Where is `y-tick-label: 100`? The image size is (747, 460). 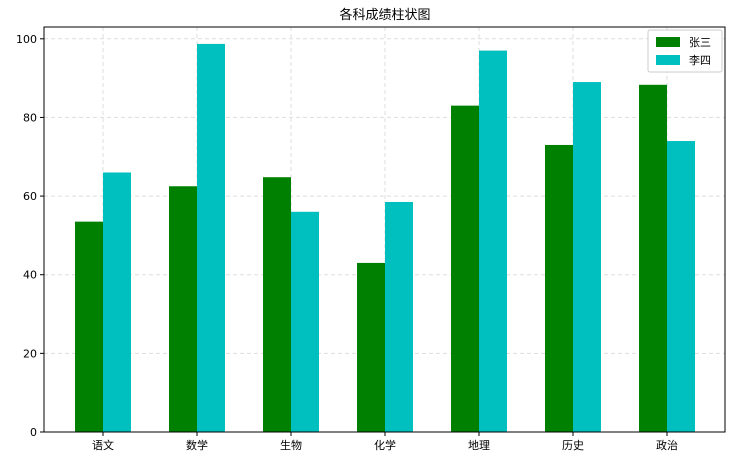 y-tick-label: 100 is located at coordinates (26, 39).